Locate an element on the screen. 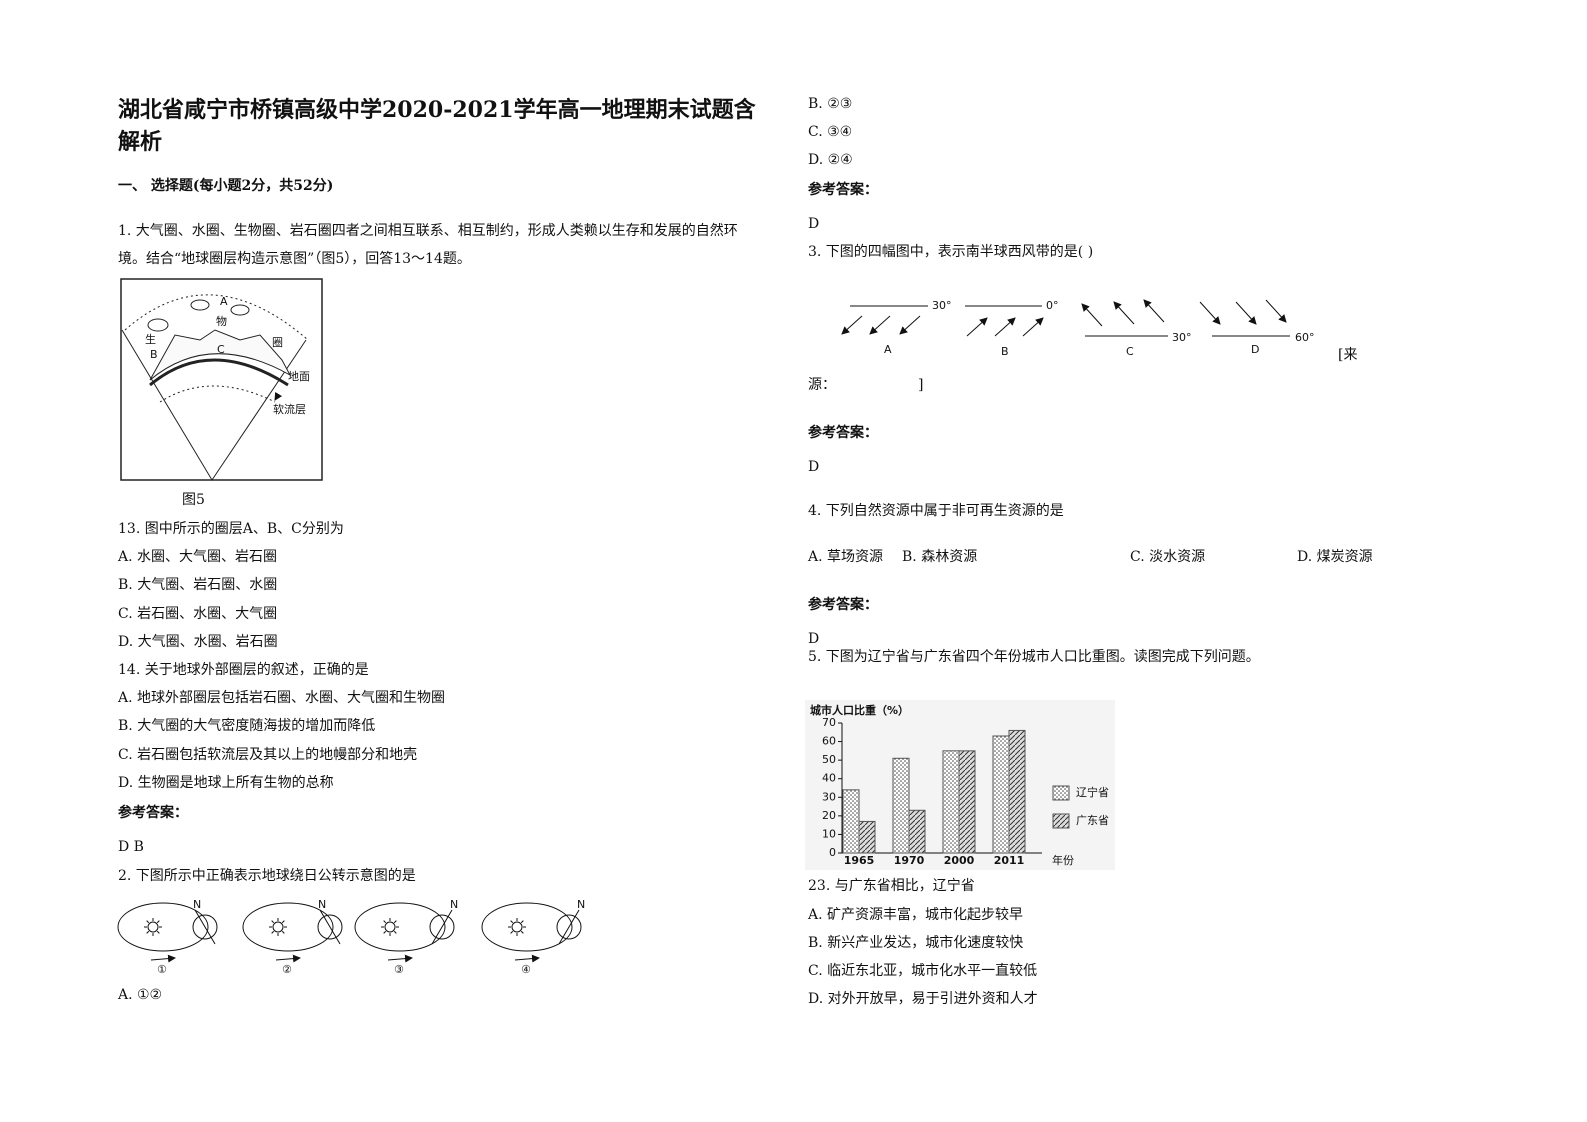 The width and height of the screenshot is (1587, 1122). wind-label: C is located at coordinates (1130, 351).